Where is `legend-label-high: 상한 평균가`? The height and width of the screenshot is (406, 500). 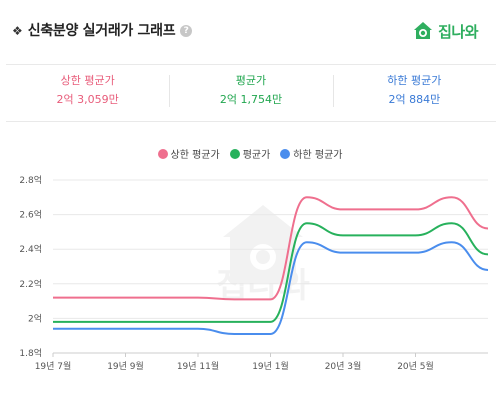 legend-label-high: 상한 평균가 is located at coordinates (195, 155).